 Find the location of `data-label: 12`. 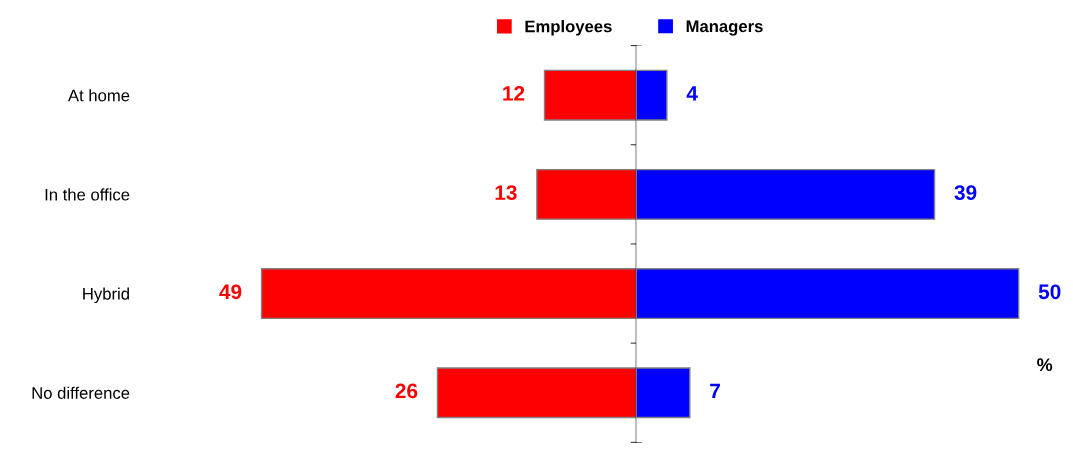

data-label: 12 is located at coordinates (514, 93).